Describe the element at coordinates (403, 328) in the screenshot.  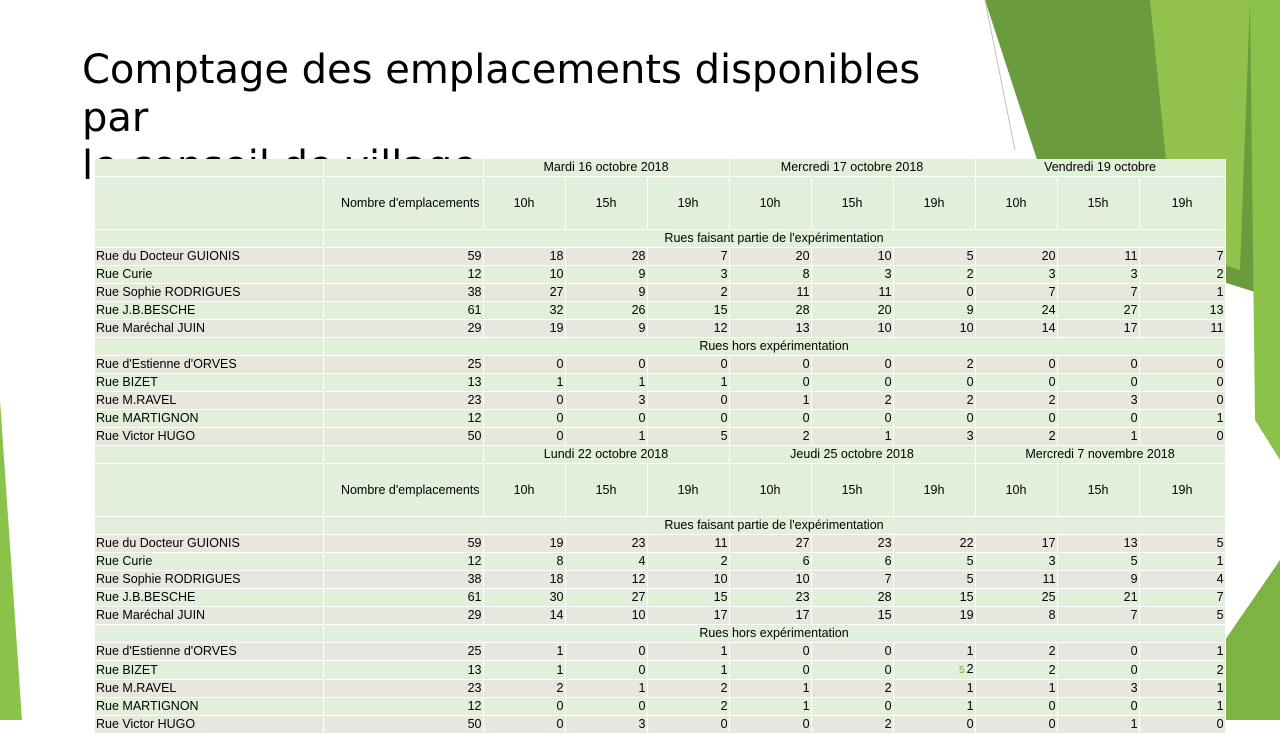
I see `spots-count: 29` at that location.